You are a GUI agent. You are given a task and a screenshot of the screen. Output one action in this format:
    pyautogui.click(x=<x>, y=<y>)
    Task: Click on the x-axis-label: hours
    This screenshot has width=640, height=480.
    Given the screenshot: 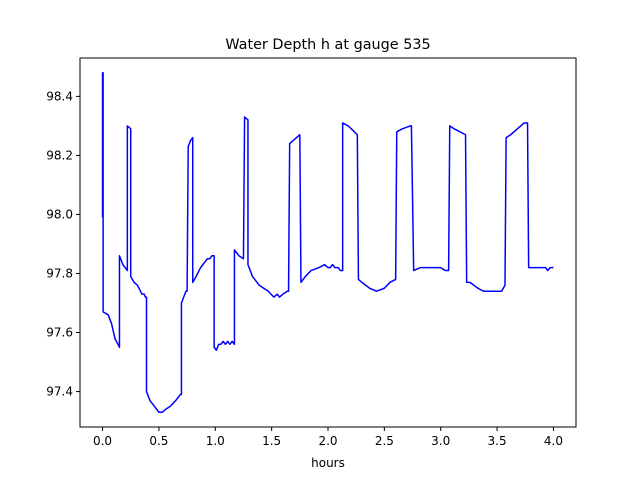 What is the action you would take?
    pyautogui.click(x=328, y=463)
    